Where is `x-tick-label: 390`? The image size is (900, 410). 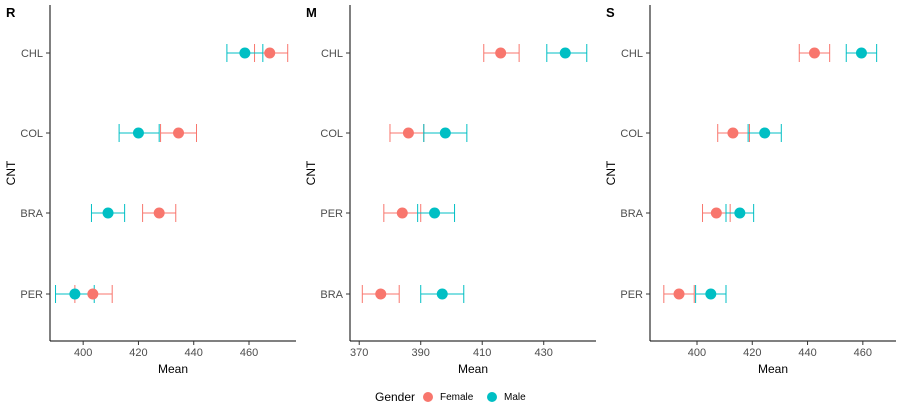
x-tick-label: 390 is located at coordinates (421, 353).